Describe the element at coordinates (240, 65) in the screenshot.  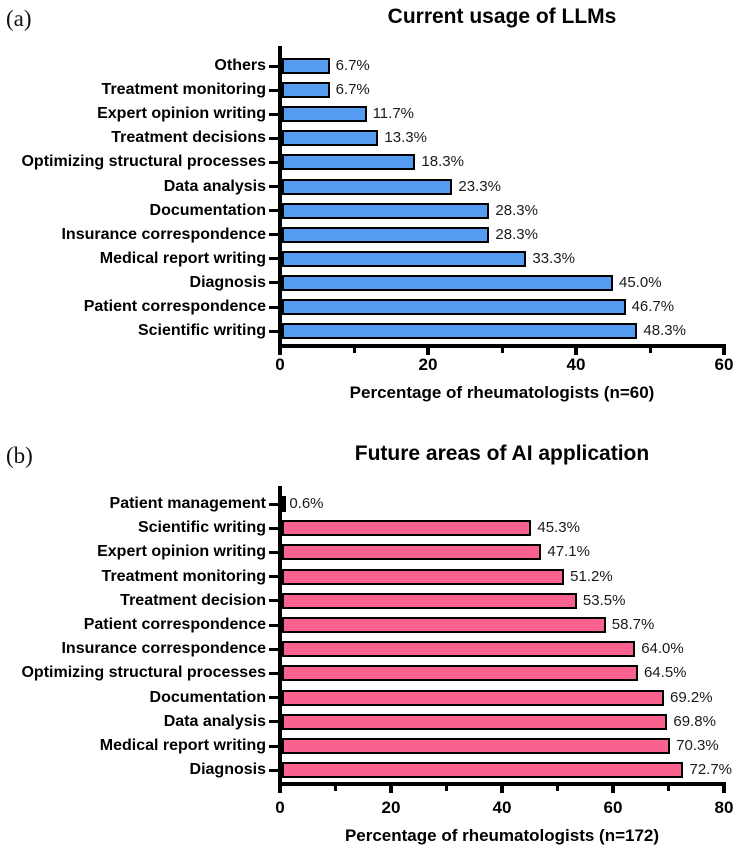
I see `category-label: Others` at that location.